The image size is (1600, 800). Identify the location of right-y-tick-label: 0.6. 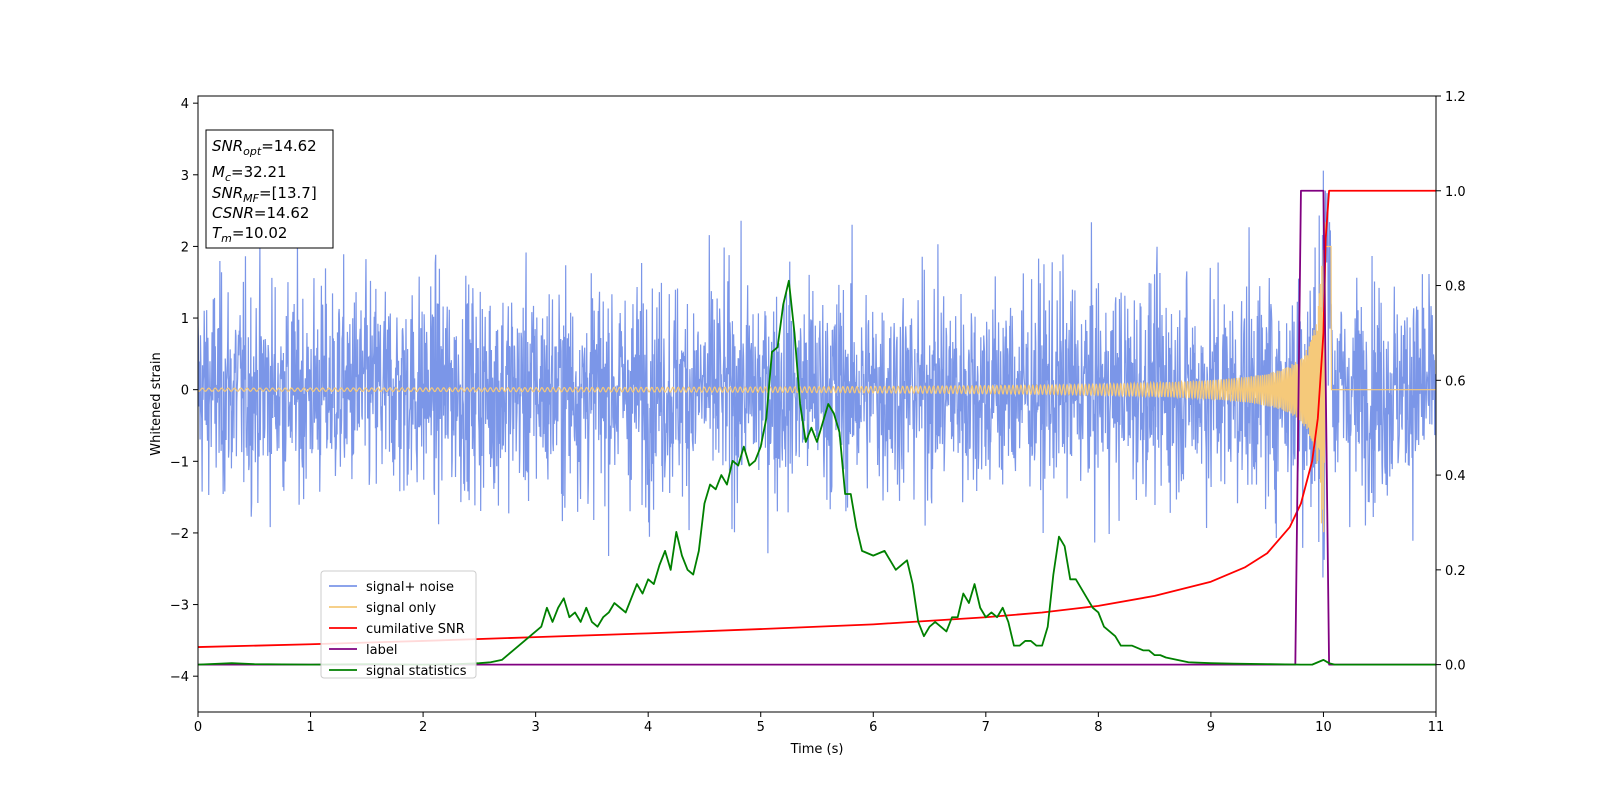
(1455, 381).